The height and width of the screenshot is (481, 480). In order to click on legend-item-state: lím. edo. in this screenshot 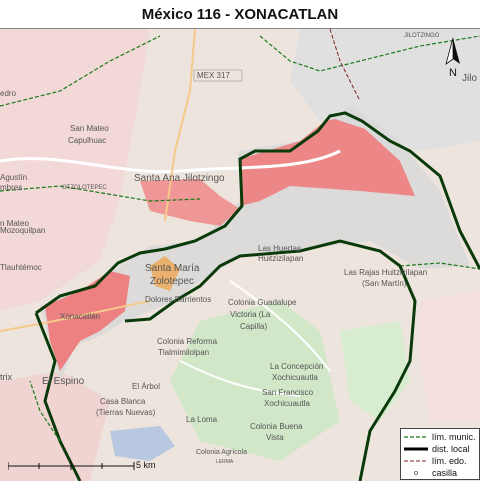, I will do `click(442, 461)`.